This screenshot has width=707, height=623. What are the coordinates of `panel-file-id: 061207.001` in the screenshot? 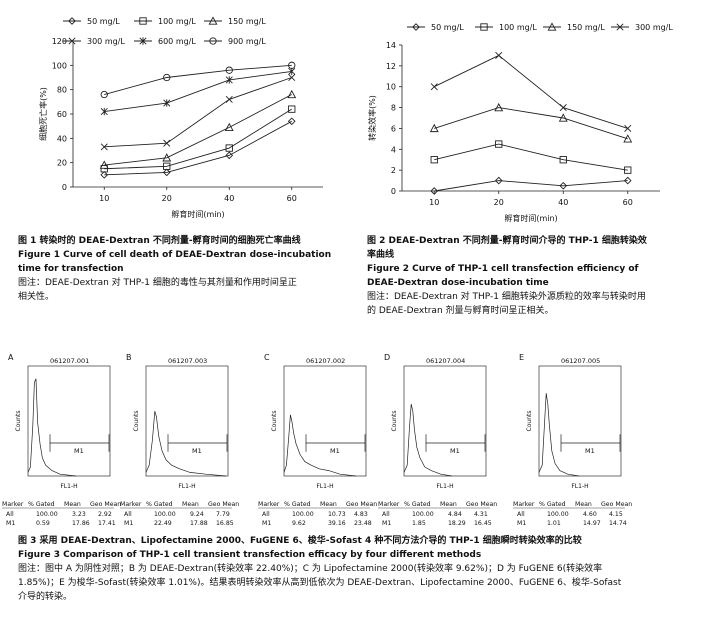 It's located at (69, 361).